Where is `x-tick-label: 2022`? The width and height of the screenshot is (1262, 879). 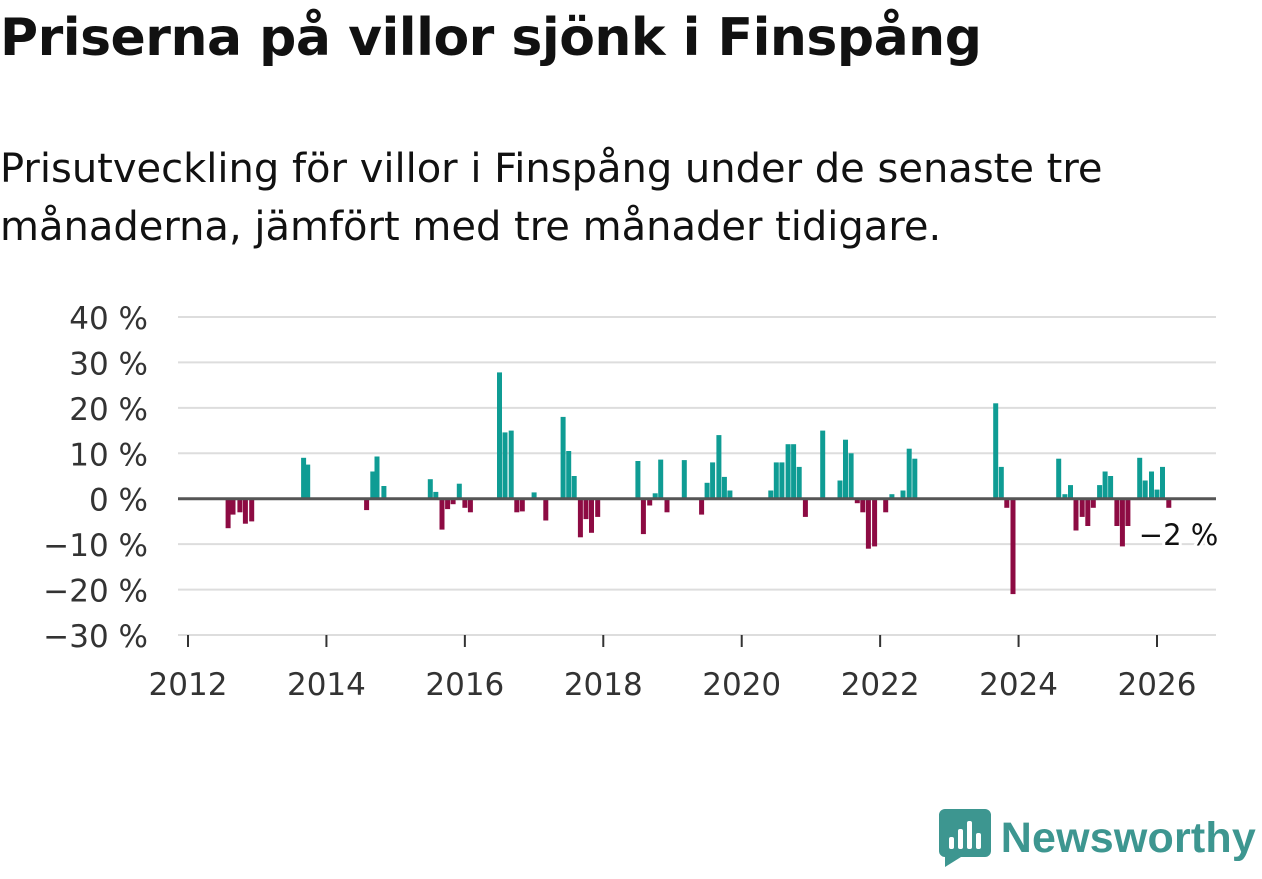
x-tick-label: 2022 is located at coordinates (880, 685).